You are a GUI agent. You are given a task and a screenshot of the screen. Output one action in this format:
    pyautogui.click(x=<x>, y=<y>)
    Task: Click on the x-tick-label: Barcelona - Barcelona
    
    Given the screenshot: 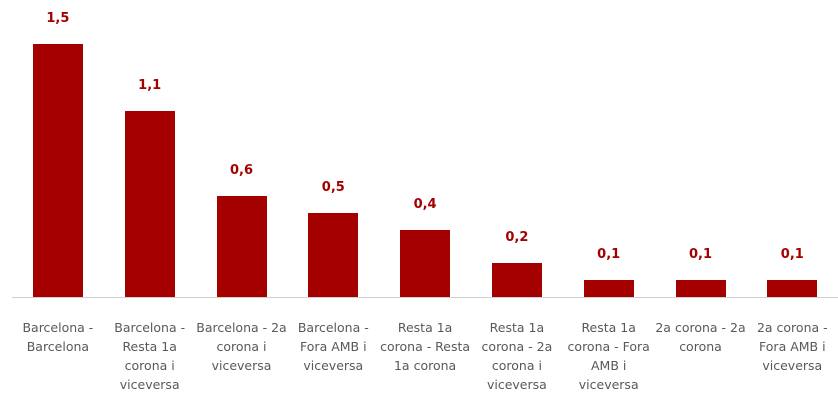 What is the action you would take?
    pyautogui.click(x=58, y=337)
    